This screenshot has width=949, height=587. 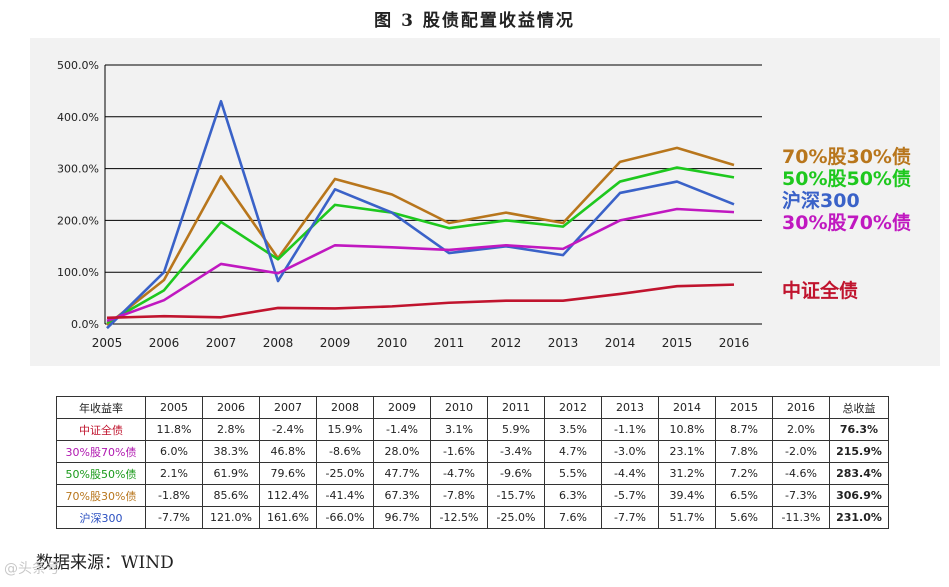 I want to click on header-year: 2009, so click(x=402, y=407).